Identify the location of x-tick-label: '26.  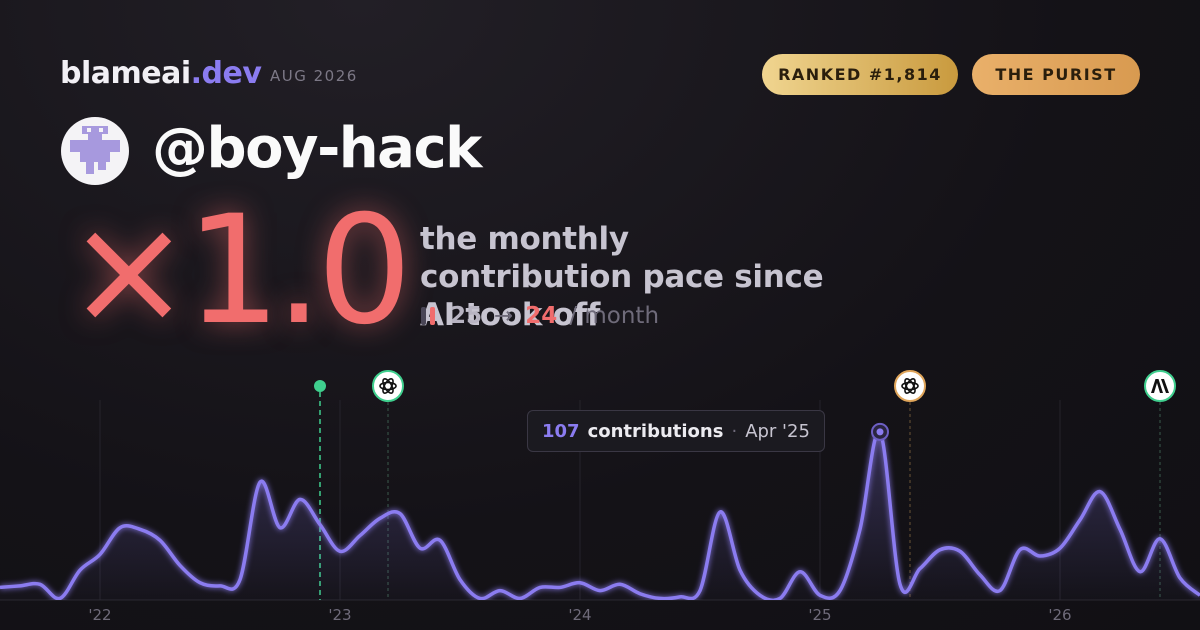
(1059, 615).